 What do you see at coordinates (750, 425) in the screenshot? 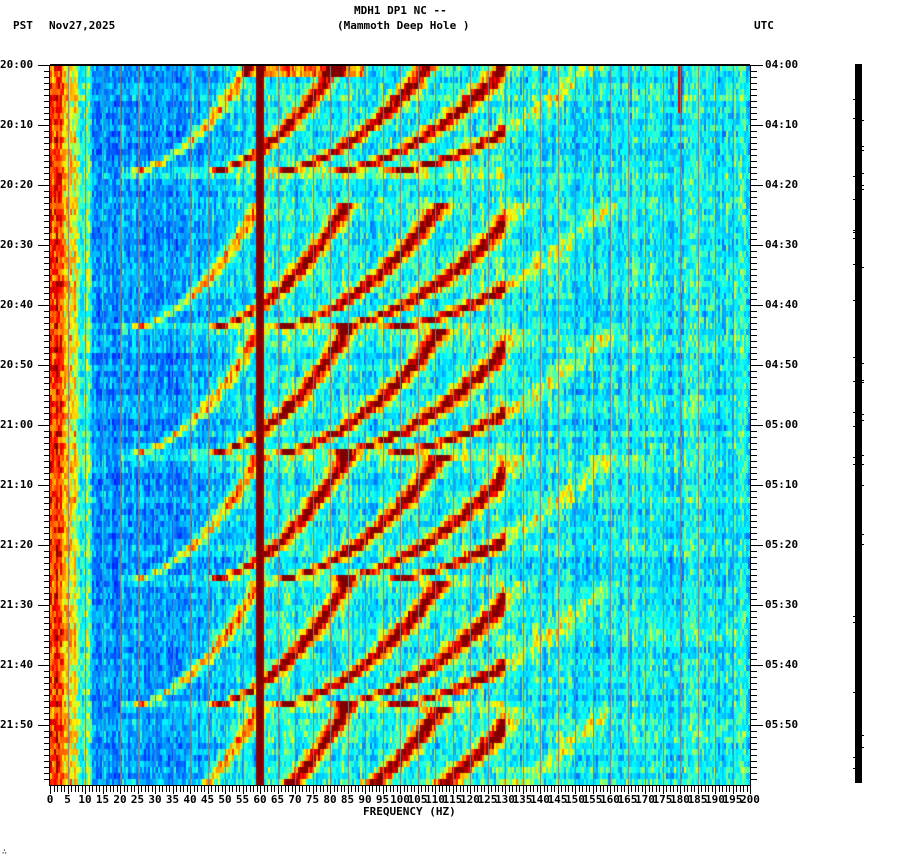
I see `right-y-axis-line` at bounding box center [750, 425].